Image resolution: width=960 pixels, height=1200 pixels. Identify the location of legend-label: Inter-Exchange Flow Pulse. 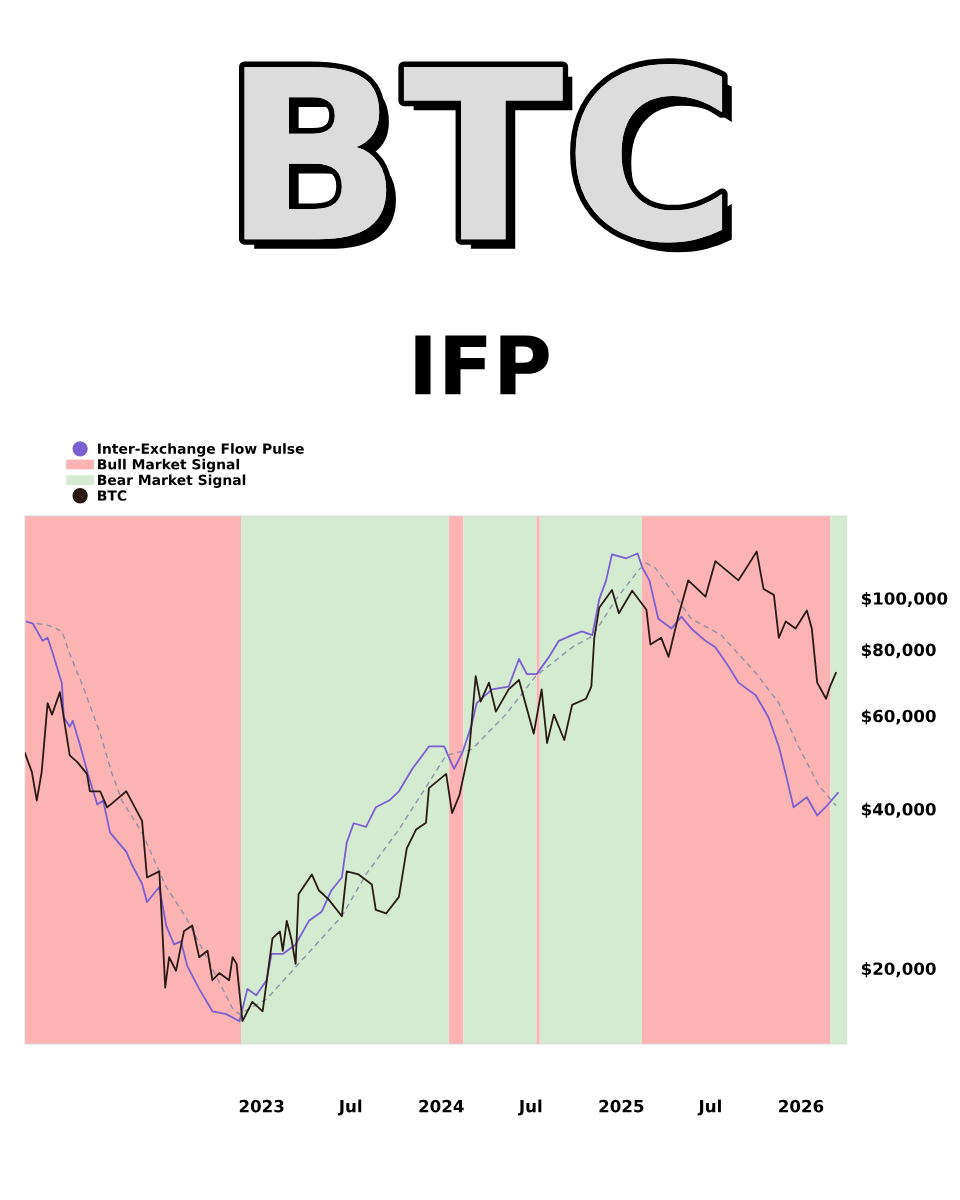
(201, 450).